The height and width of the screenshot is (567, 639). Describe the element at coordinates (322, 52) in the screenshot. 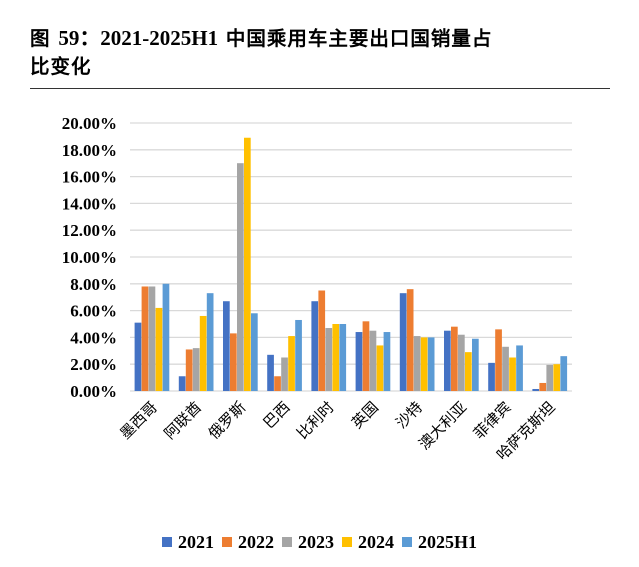

I see `figure-title: 图 59：2021-2025H1 中国乘用车主要出口国销量占 比变化` at that location.